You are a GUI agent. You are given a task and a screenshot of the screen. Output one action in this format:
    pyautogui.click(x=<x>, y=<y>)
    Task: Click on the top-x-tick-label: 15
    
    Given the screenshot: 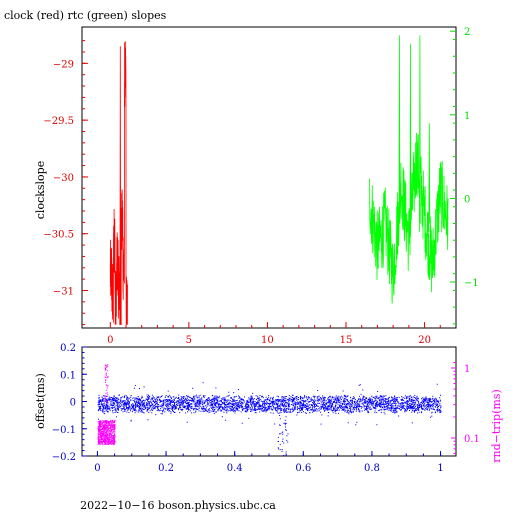 What is the action you would take?
    pyautogui.click(x=346, y=340)
    